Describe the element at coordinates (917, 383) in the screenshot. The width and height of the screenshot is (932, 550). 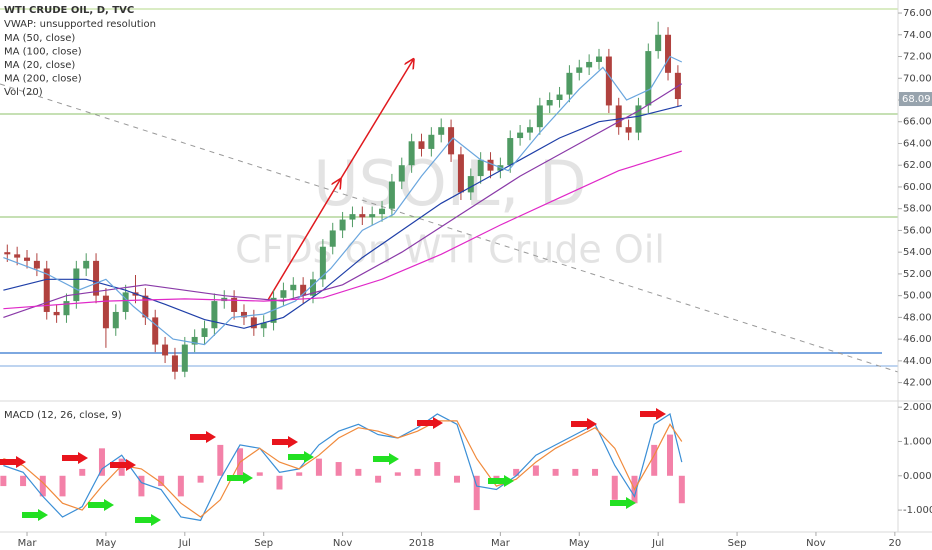
I see `y-tick-label: 42.00` at that location.